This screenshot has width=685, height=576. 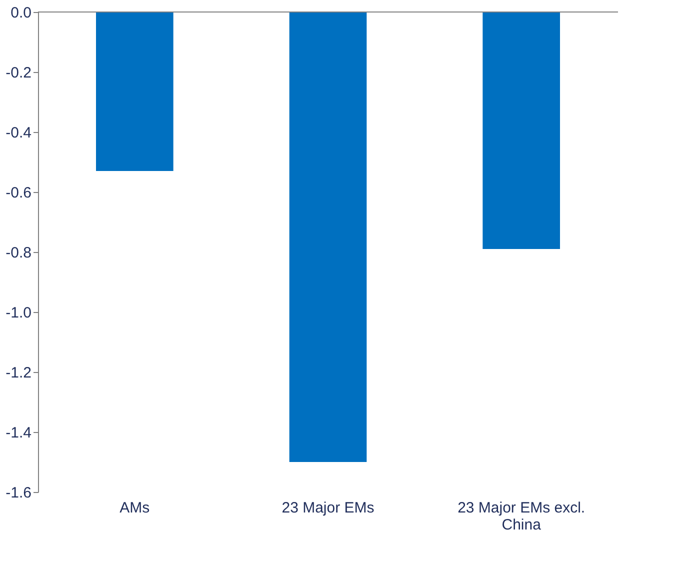 I want to click on y-tick-label: -0.2, so click(x=19, y=73).